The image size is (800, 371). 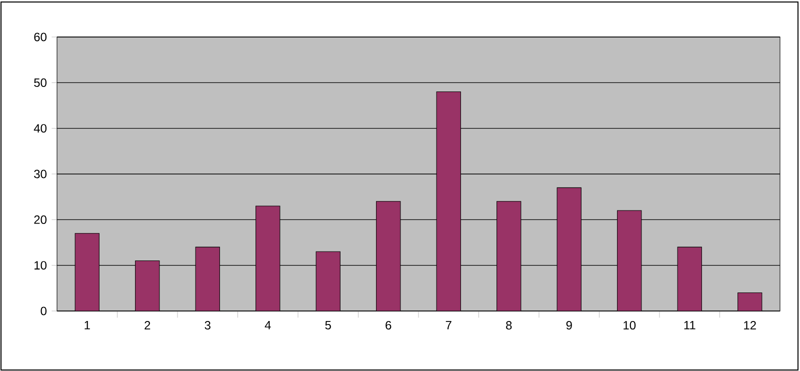 What do you see at coordinates (630, 325) in the screenshot?
I see `x-tick-label: 10` at bounding box center [630, 325].